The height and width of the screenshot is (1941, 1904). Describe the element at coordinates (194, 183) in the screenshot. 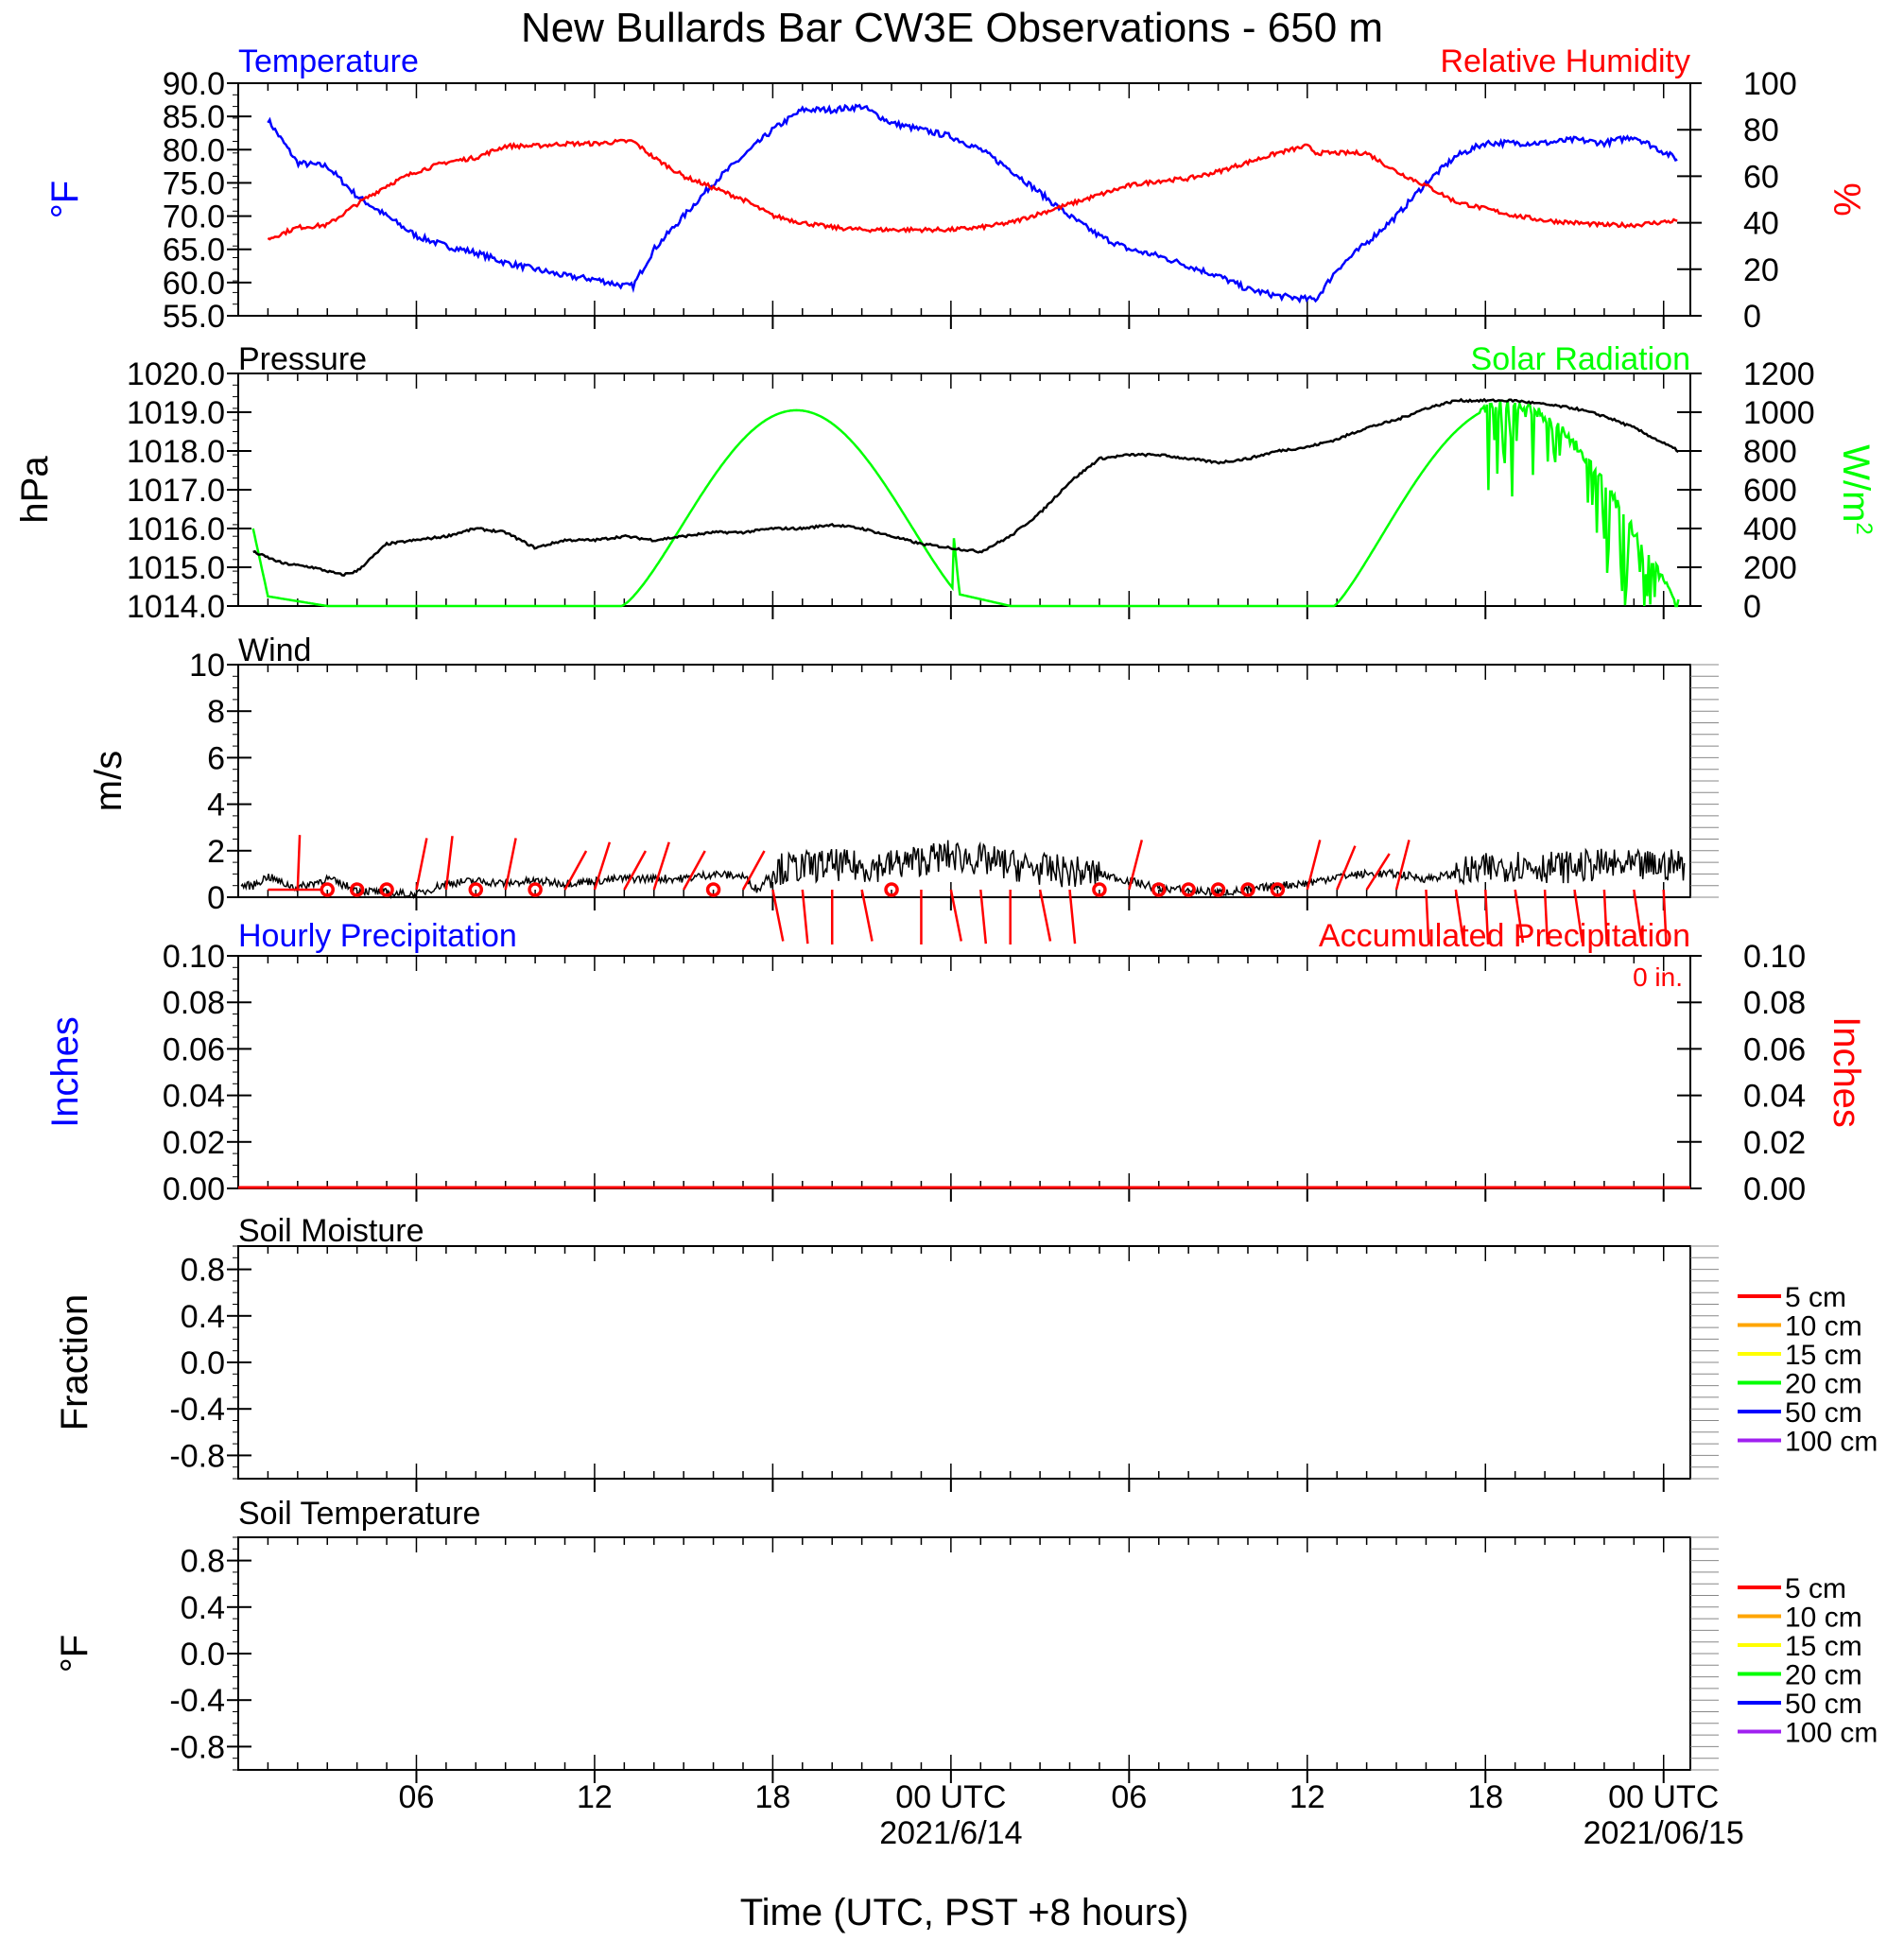

I see `y-tick-label: 75.0` at that location.